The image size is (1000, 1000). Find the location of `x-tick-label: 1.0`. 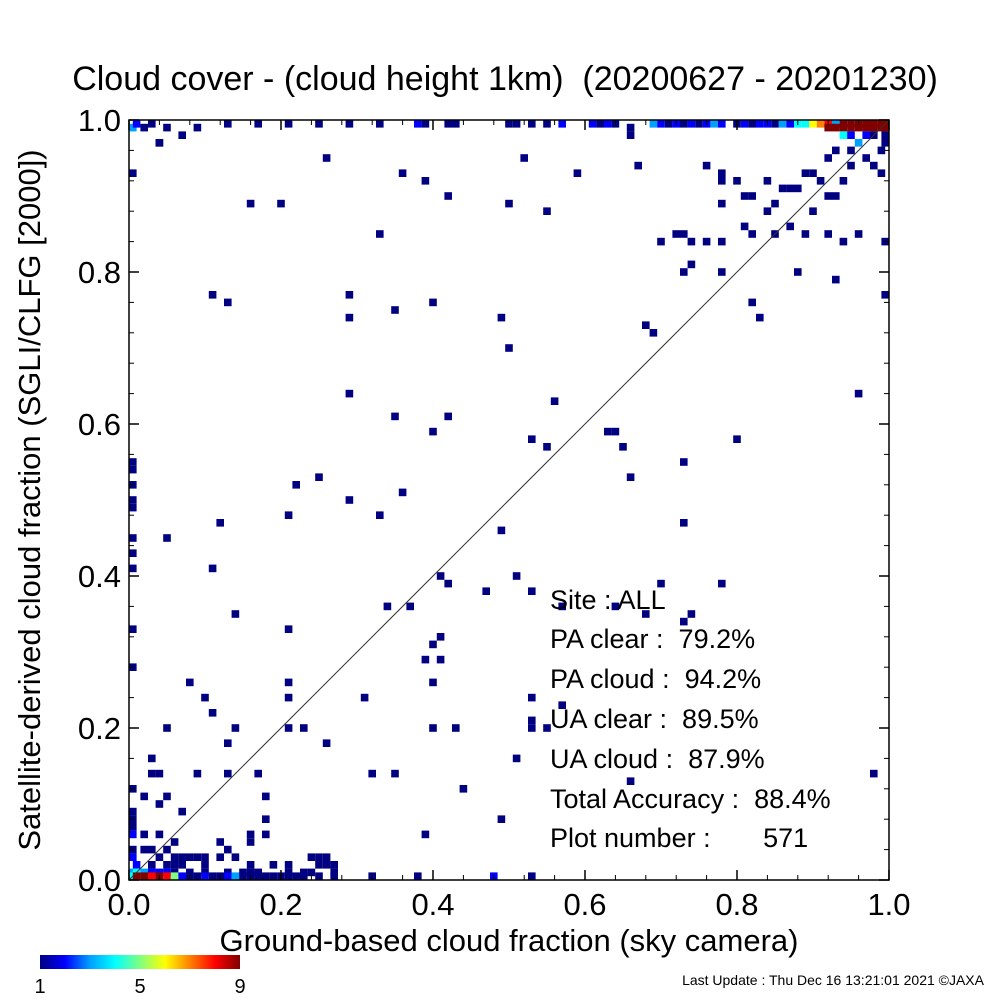

x-tick-label: 1.0 is located at coordinates (888, 904).